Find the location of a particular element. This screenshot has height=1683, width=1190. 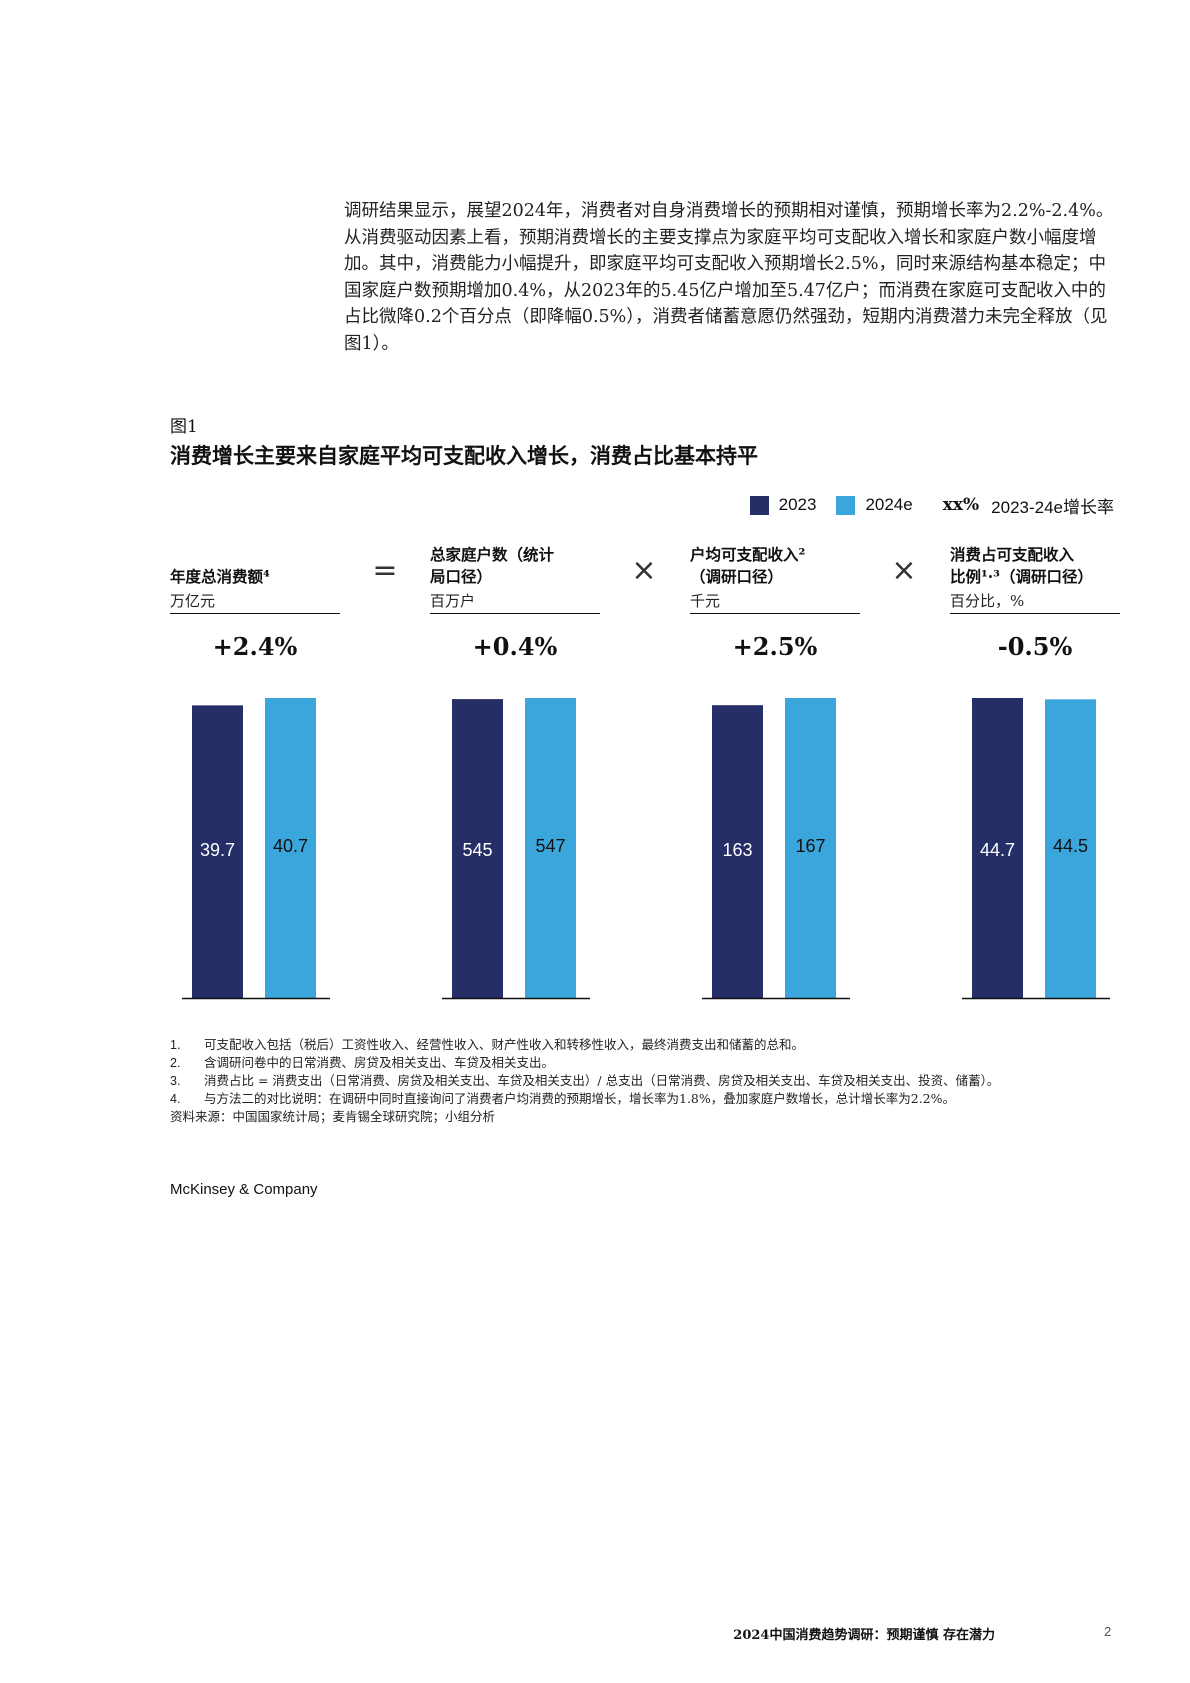

bar-value-label: 40.7 is located at coordinates (290, 846).